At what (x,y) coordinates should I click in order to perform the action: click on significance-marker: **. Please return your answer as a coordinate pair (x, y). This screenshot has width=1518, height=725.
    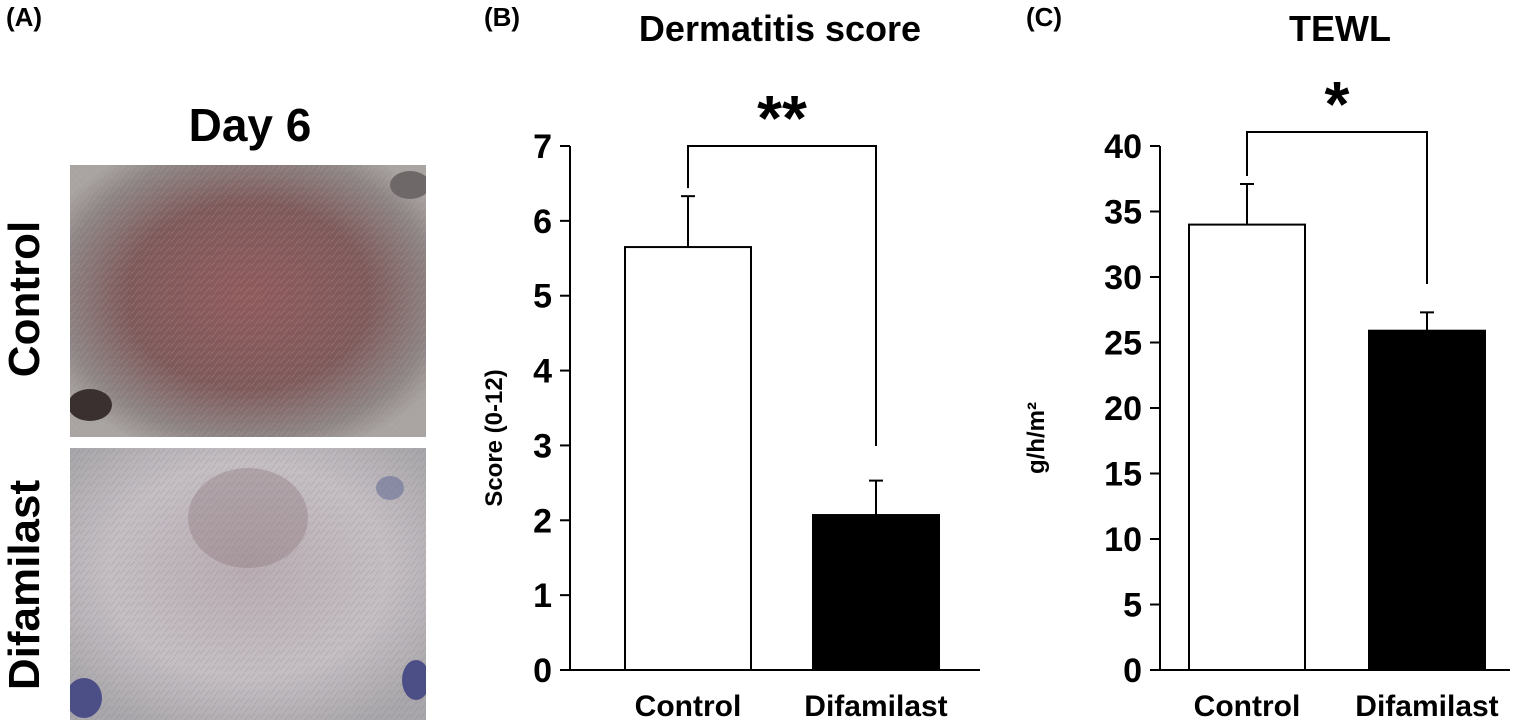
    Looking at the image, I should click on (782, 118).